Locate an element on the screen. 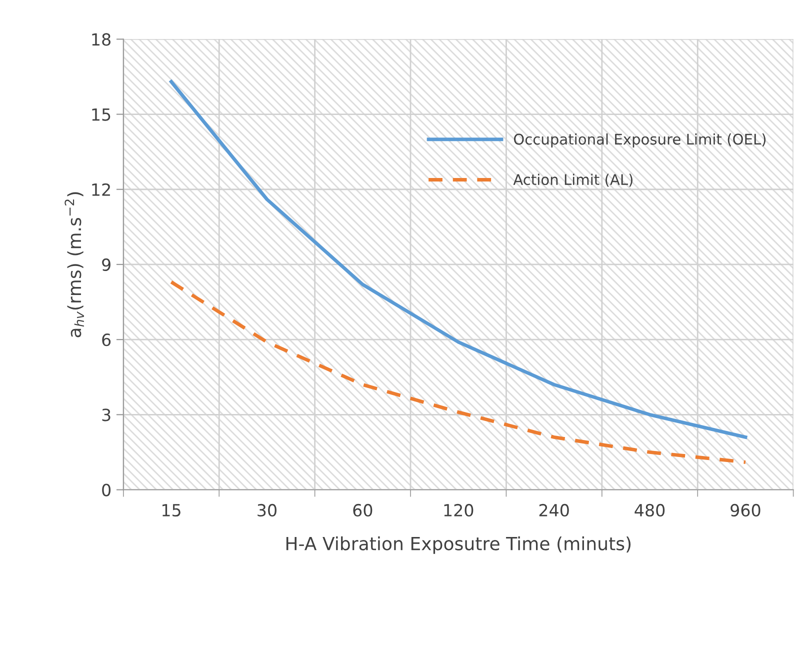 This screenshot has width=812, height=653. y-axis-title: a$_{hv}$(rms) (m.s$^{−2}$) is located at coordinates (74, 265).